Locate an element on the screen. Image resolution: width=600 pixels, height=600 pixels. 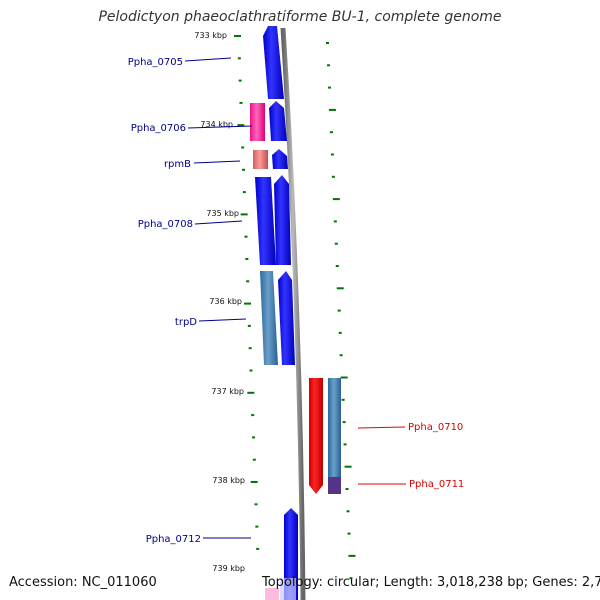
gene-fwd-bottom-light-feature is located at coordinates (288, 589).